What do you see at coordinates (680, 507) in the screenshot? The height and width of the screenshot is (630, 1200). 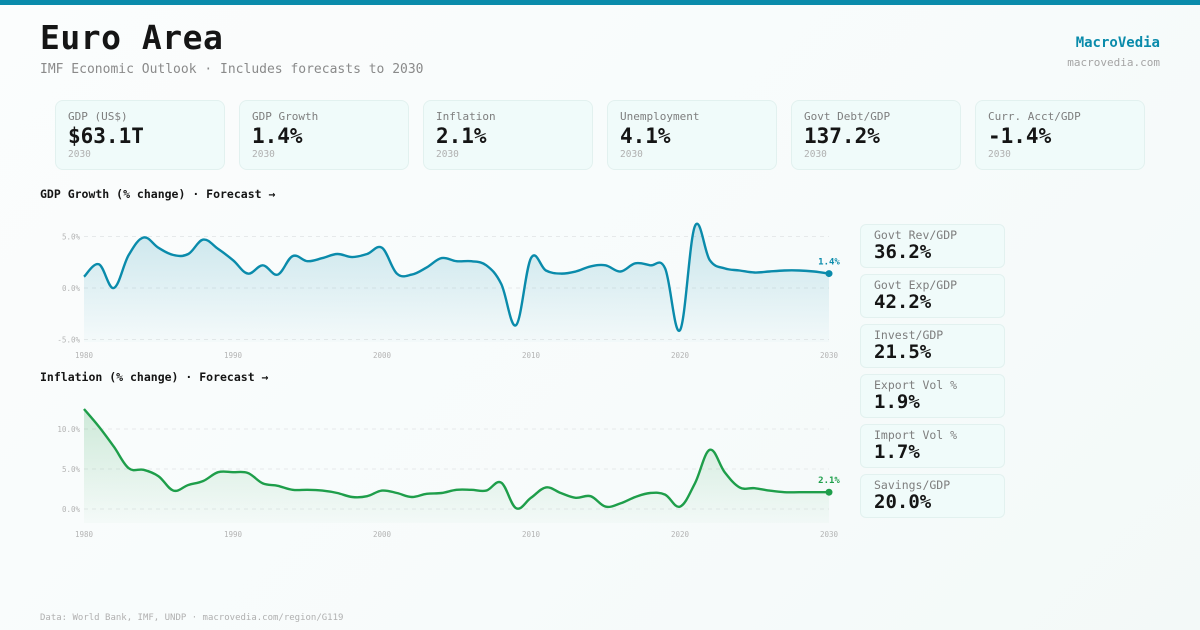 I see `data-point-2020` at bounding box center [680, 507].